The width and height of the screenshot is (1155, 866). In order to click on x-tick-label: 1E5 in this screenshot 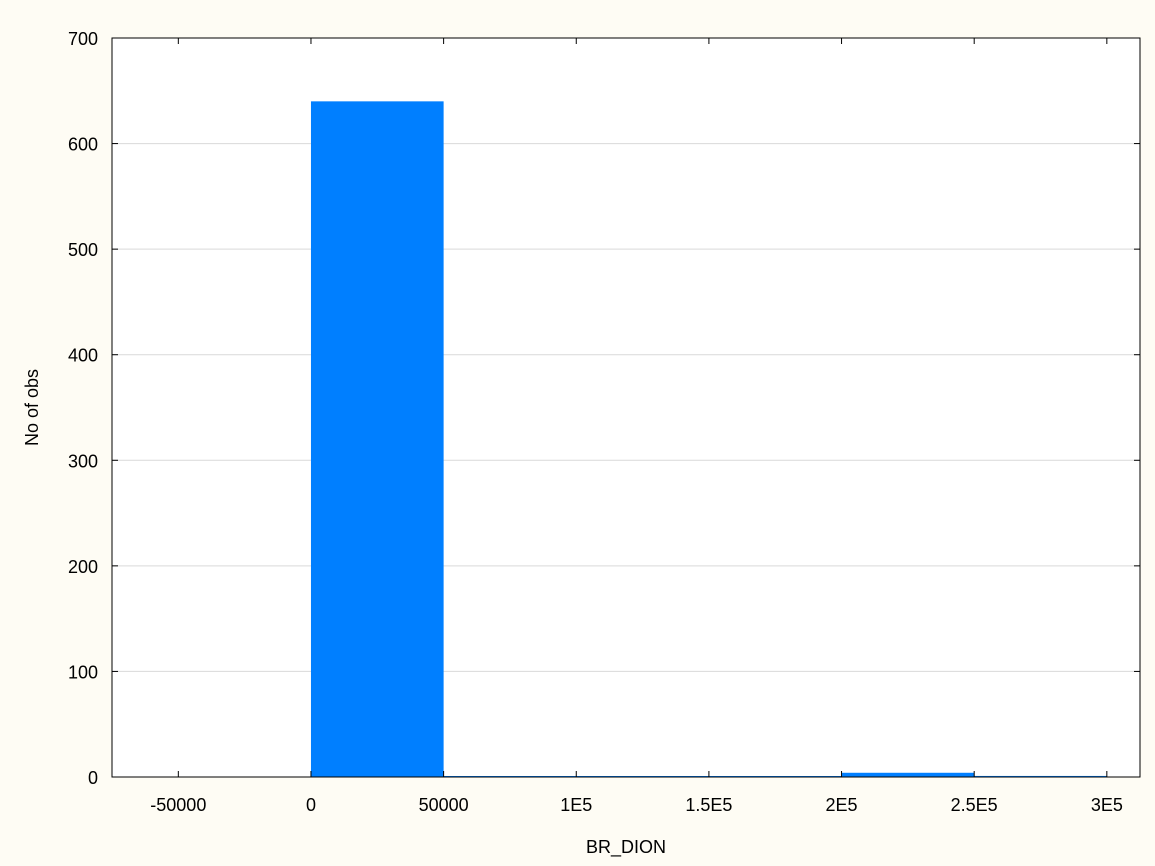, I will do `click(576, 805)`.